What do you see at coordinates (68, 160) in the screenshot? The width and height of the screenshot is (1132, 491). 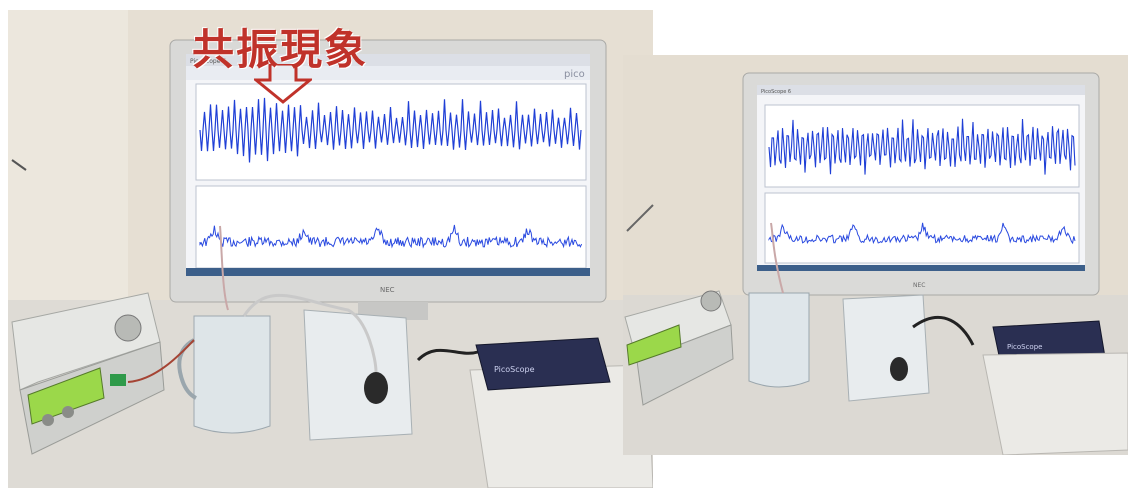 I see `wall-left-light` at bounding box center [68, 160].